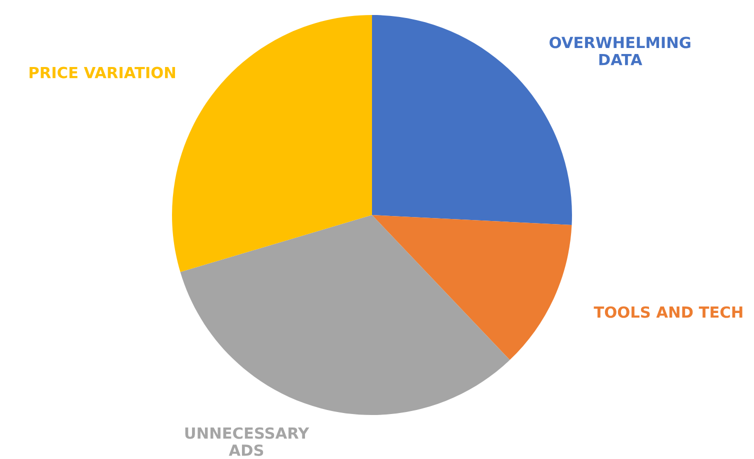 The width and height of the screenshot is (754, 459). I want to click on slice-label: TOOLS AND TECH, so click(668, 312).